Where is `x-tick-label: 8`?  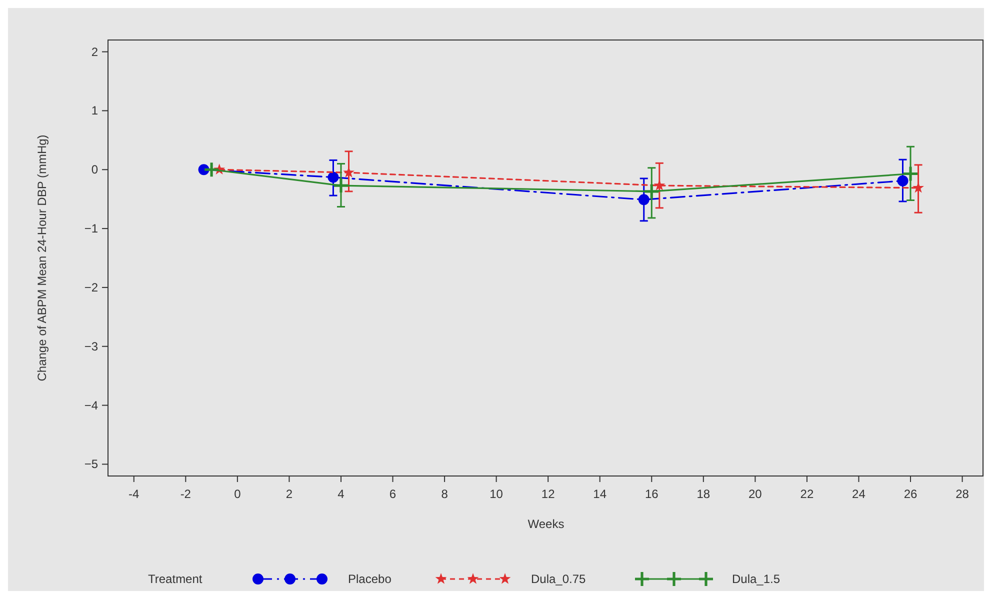 x-tick-label: 8 is located at coordinates (444, 494).